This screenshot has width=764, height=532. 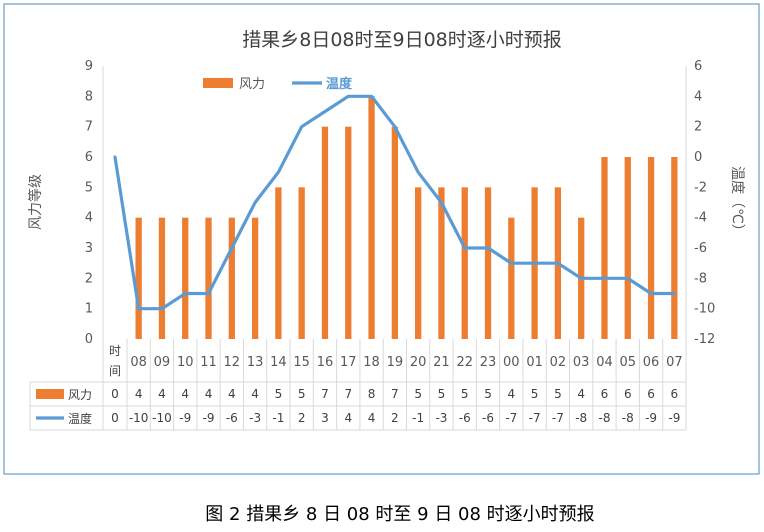 I want to click on x-tick-label: 03, so click(x=581, y=362).